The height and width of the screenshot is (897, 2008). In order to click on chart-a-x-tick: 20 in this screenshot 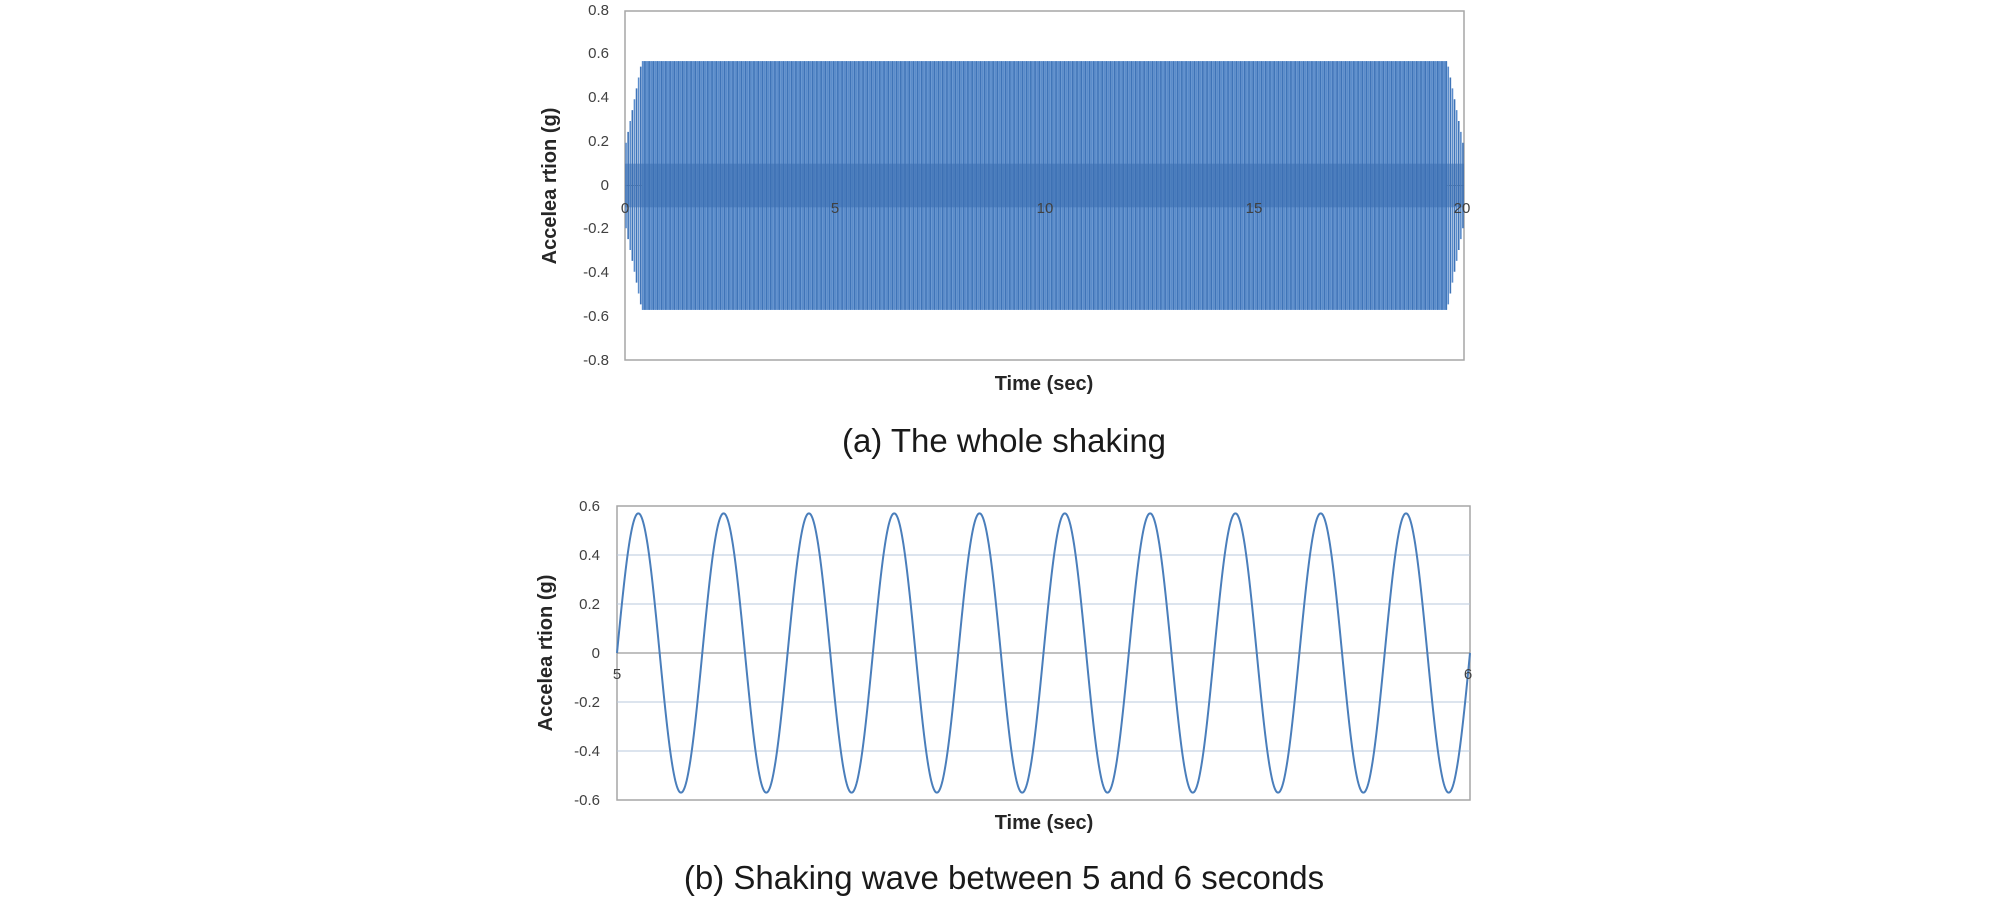, I will do `click(1462, 208)`.